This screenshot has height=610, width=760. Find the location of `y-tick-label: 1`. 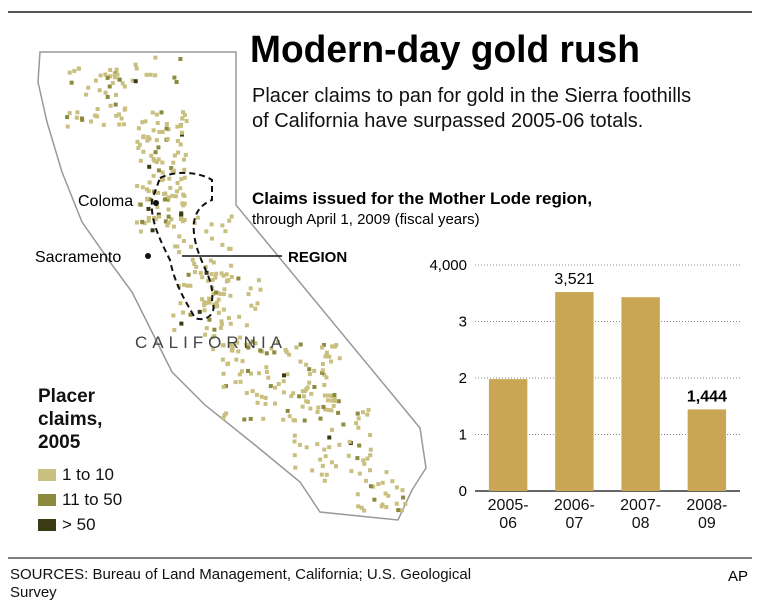

y-tick-label: 1 is located at coordinates (463, 435).